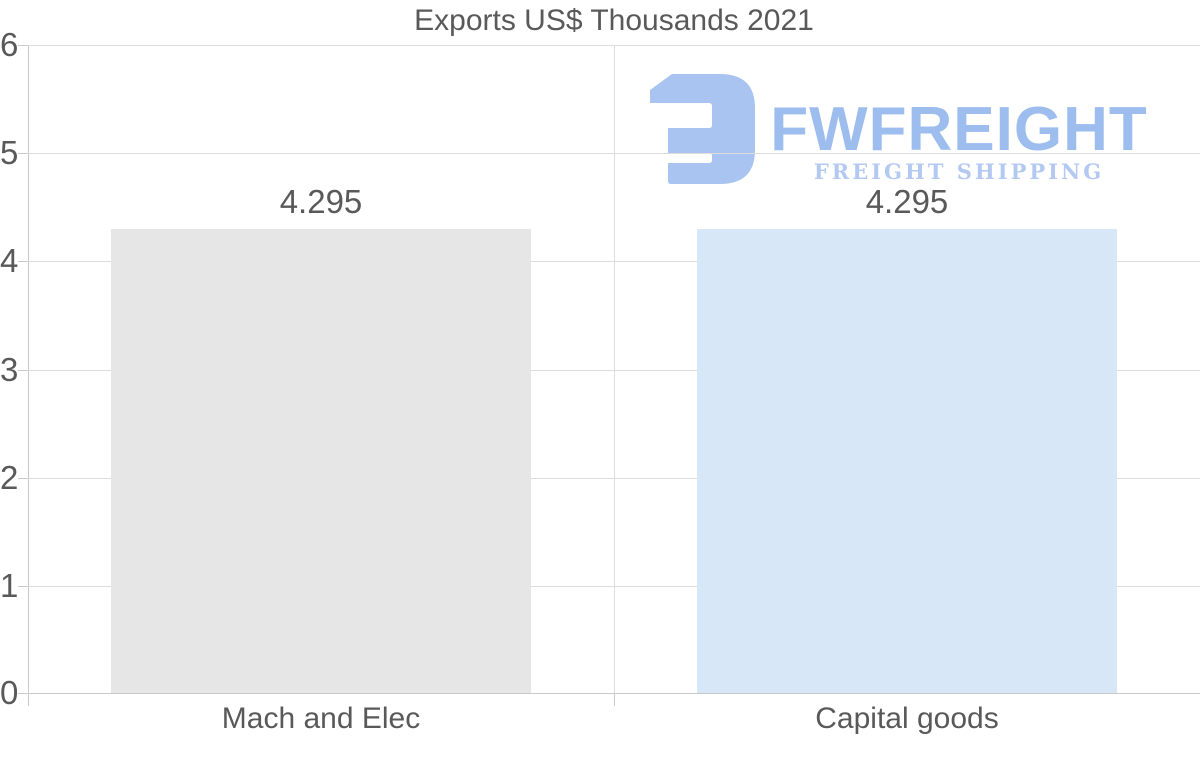 The height and width of the screenshot is (763, 1200). I want to click on y-axis-label-5: 5, so click(9, 152).